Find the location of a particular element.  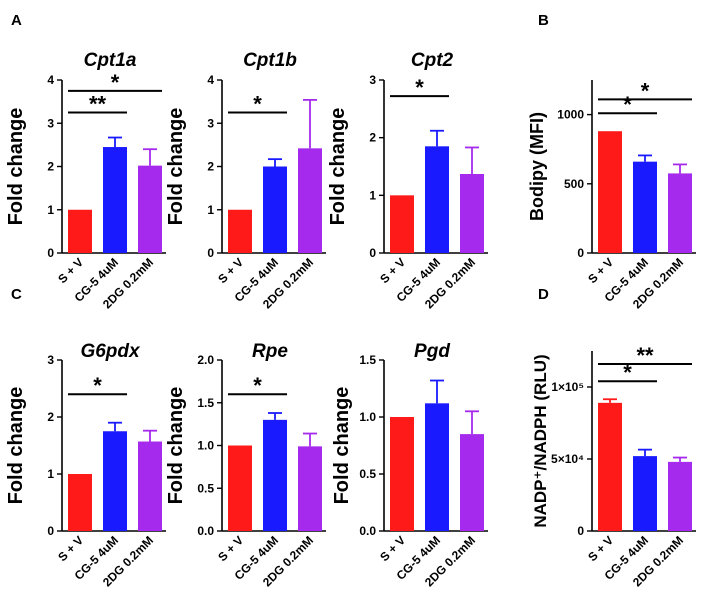

chart-title: Cpt1a is located at coordinates (110, 60).